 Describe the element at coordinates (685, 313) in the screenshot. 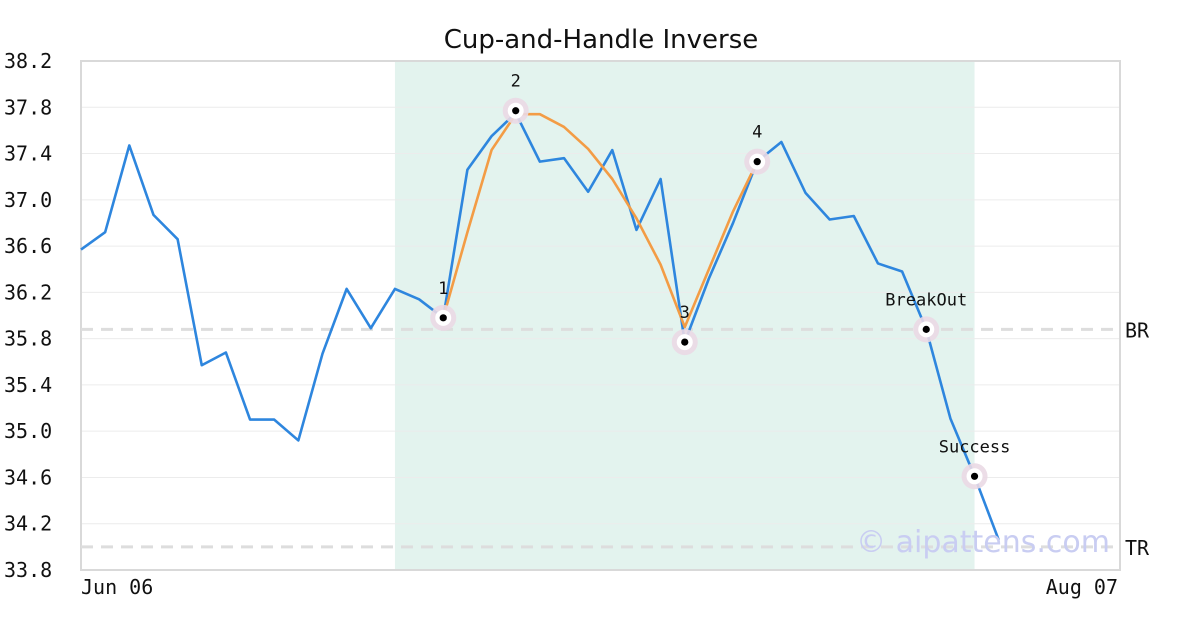

I see `annotation-label: 3` at that location.